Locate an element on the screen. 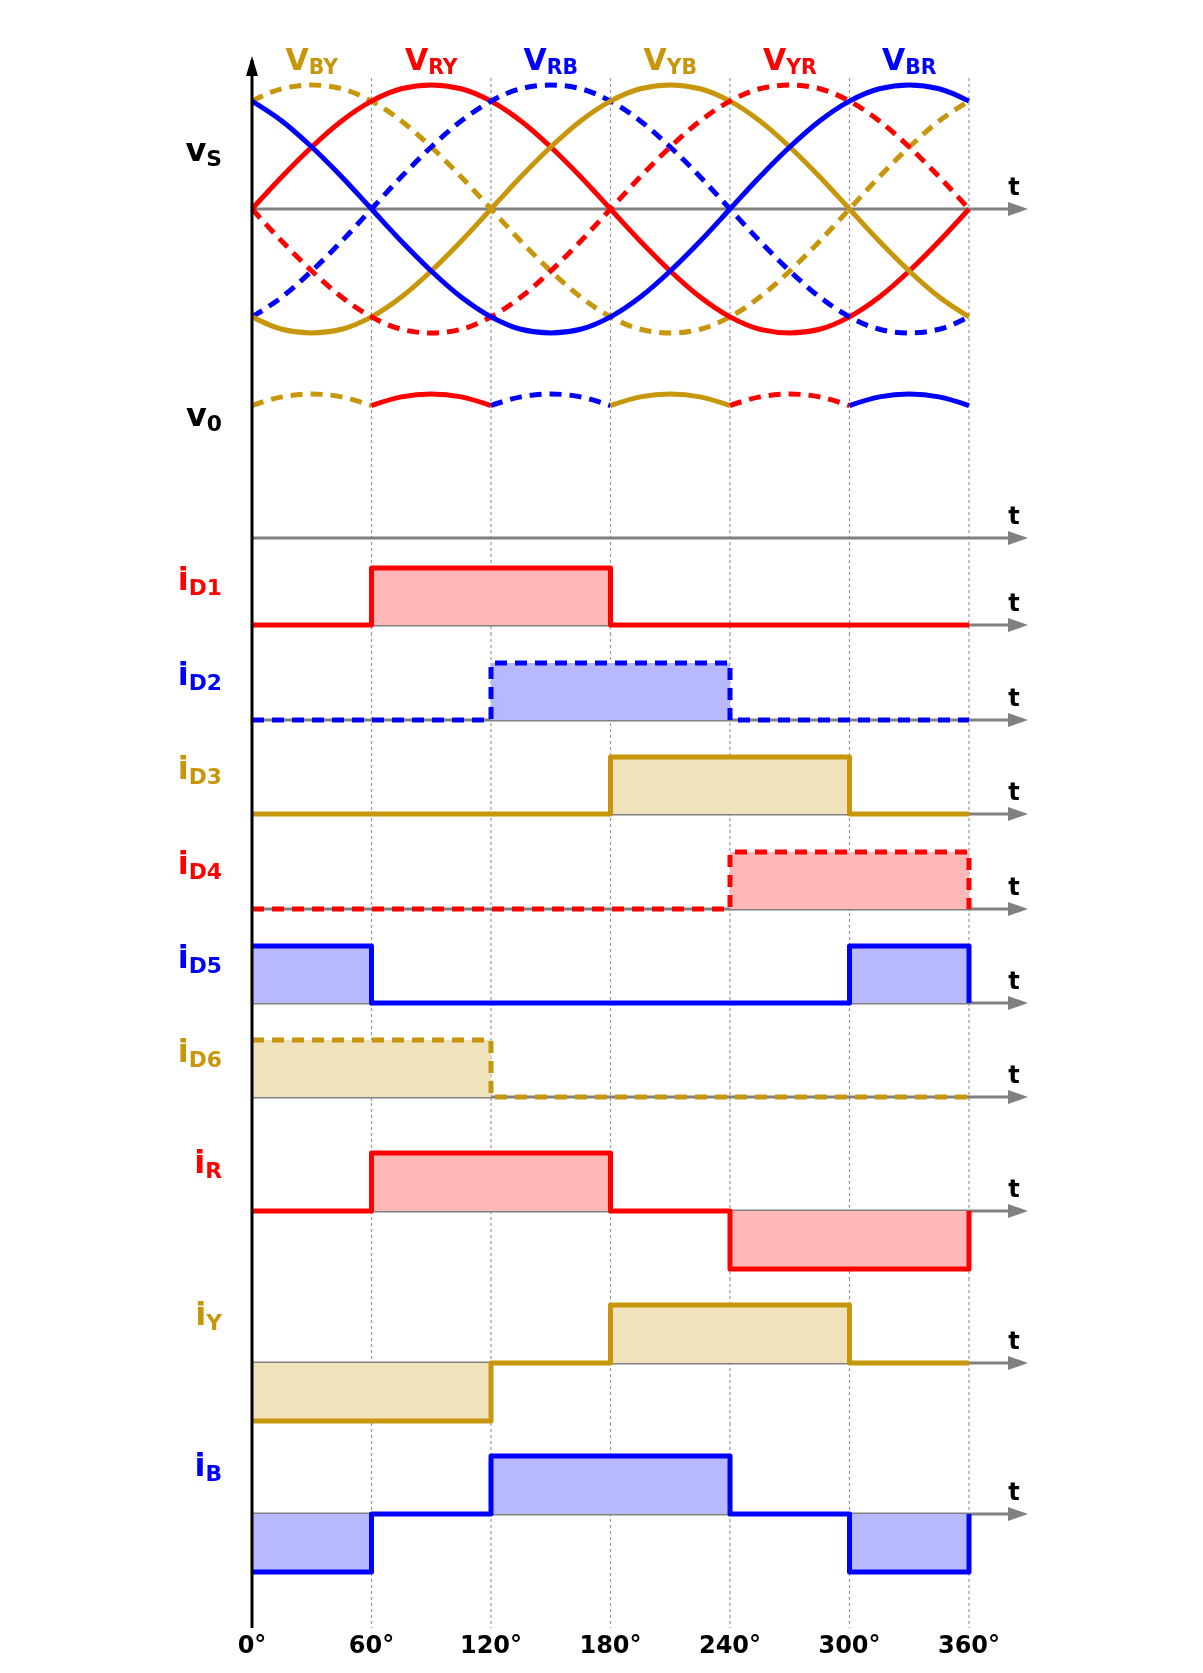  y-axis-title: i$_{D1}$ is located at coordinates (199, 580).